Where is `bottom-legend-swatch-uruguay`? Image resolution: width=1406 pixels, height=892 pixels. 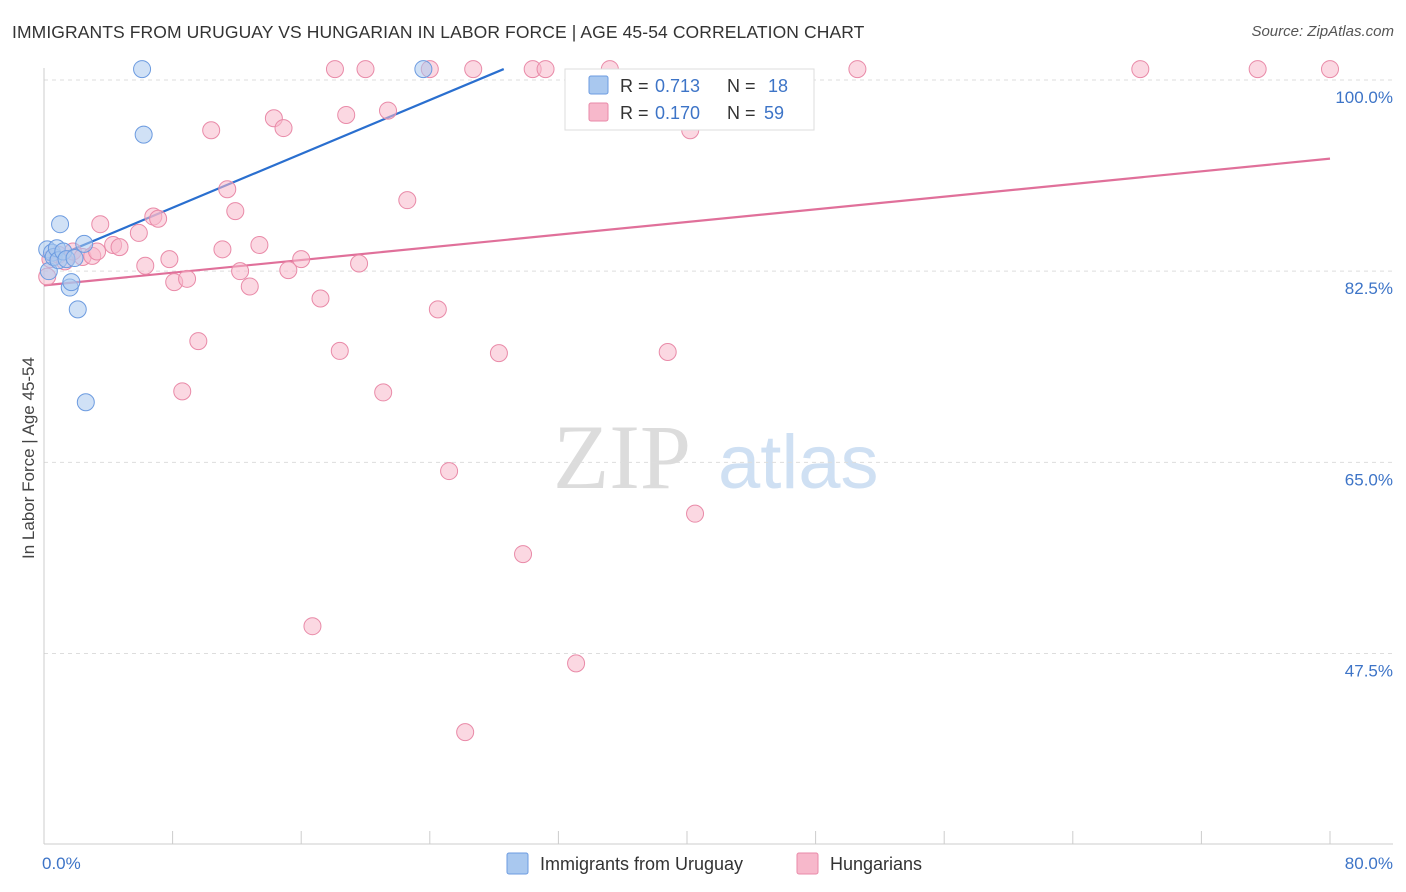 bottom-legend-swatch-uruguay is located at coordinates (517, 863).